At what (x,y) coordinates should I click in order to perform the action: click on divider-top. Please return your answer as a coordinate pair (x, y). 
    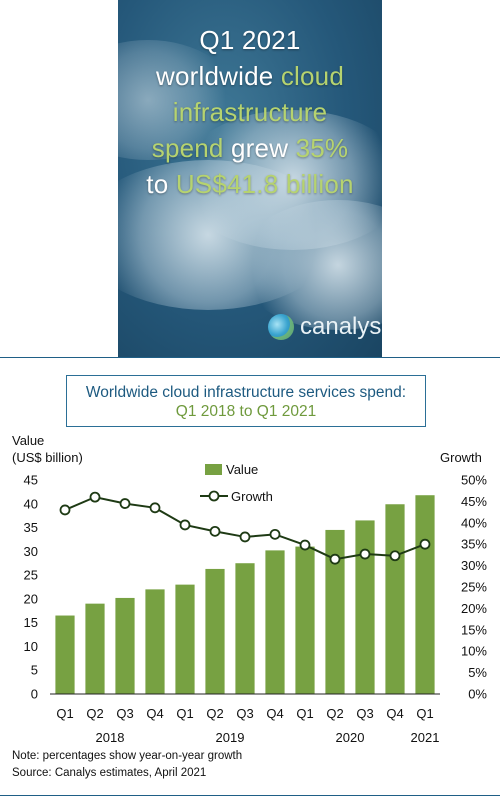
    Looking at the image, I should click on (250, 357).